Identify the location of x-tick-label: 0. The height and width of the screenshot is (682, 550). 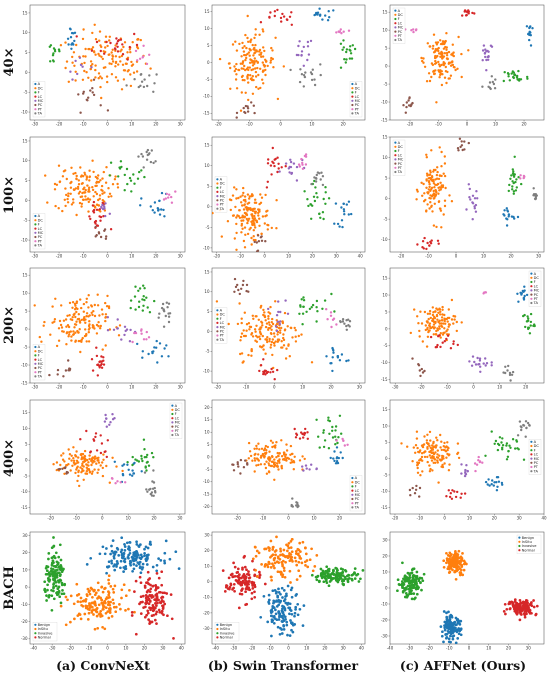
(288, 648).